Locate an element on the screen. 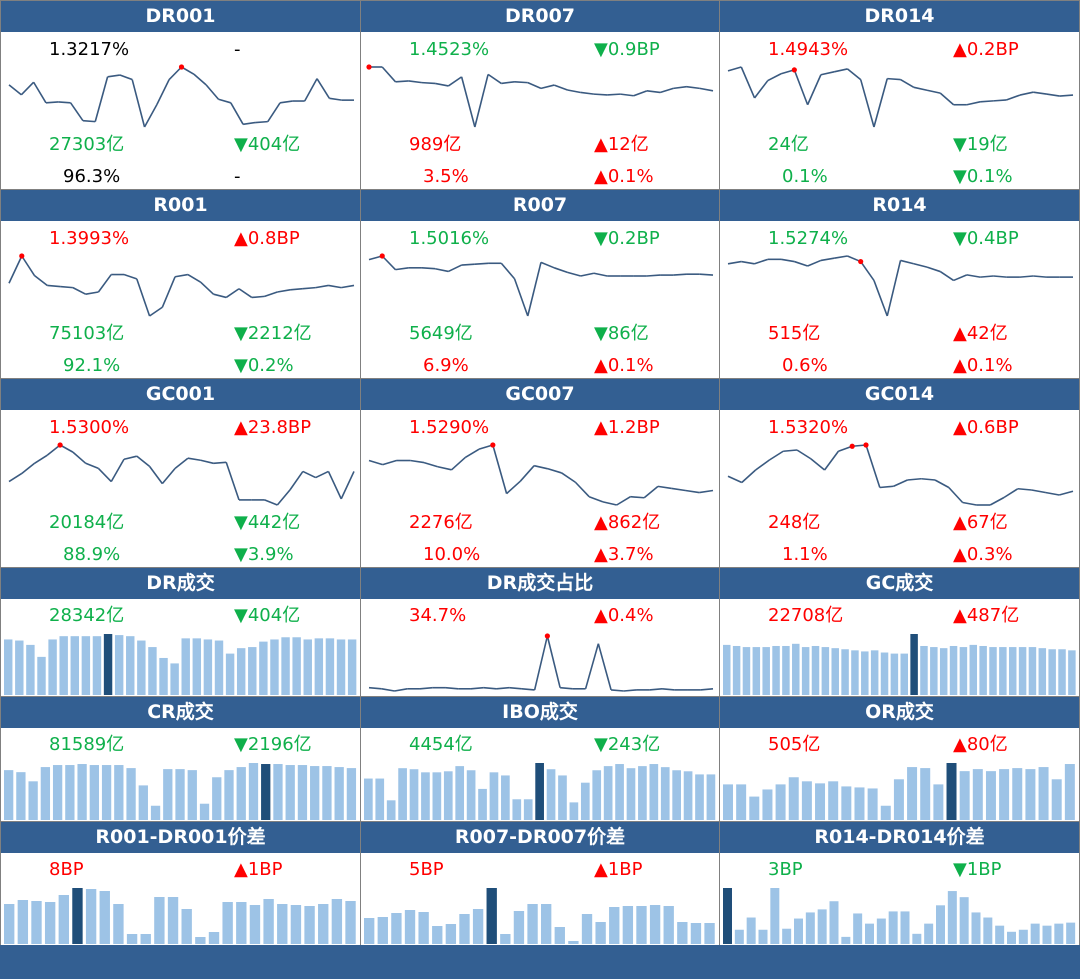 This screenshot has width=1080, height=979. volume-value: 24亿 is located at coordinates (788, 144).